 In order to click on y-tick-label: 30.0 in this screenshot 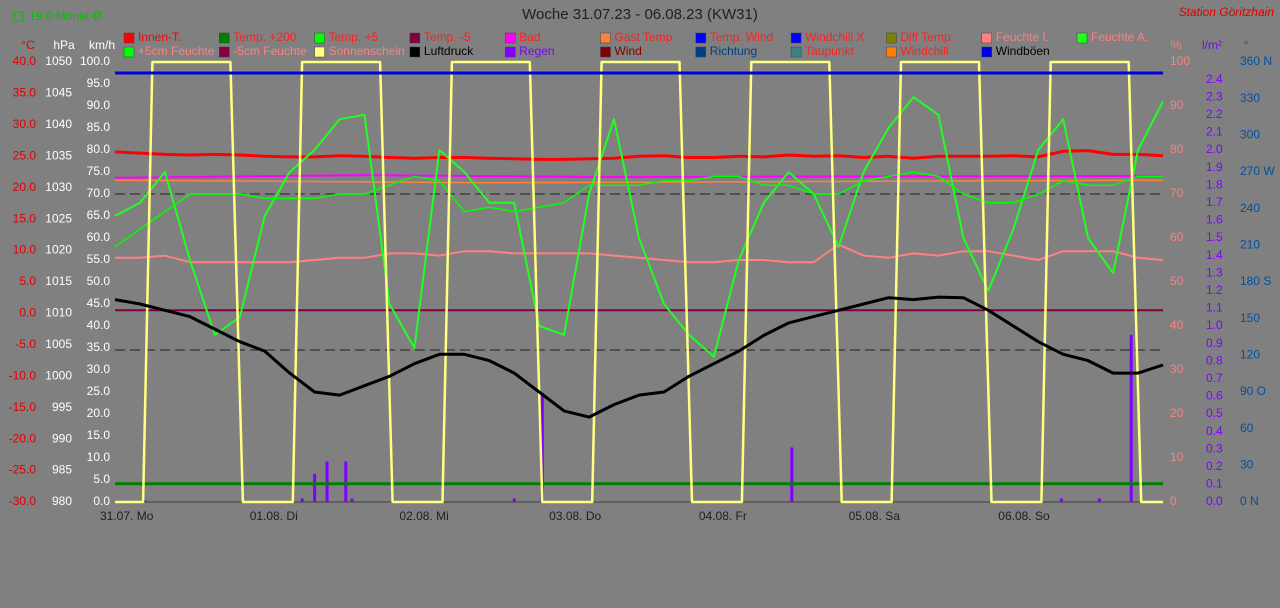, I will do `click(25, 124)`.